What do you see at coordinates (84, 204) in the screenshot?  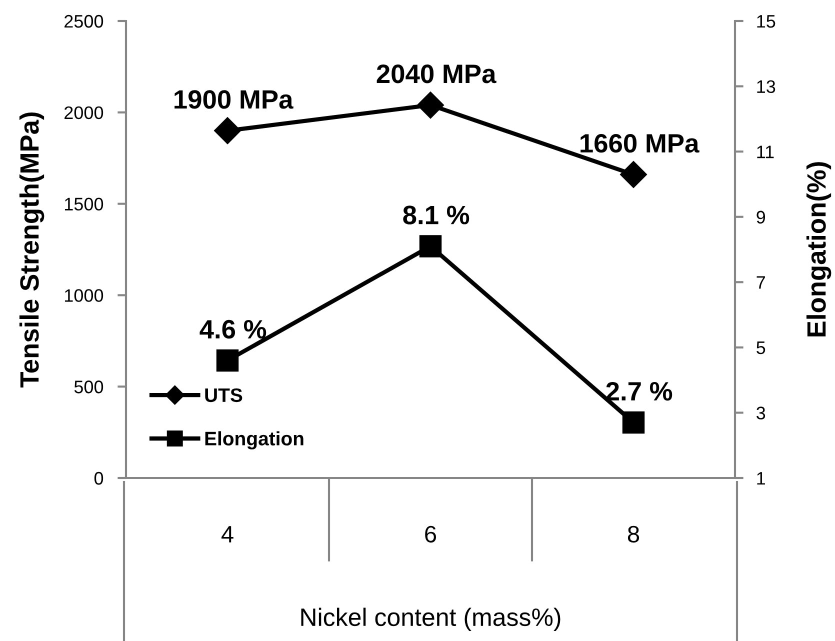 I see `y-tick-label: 1500` at bounding box center [84, 204].